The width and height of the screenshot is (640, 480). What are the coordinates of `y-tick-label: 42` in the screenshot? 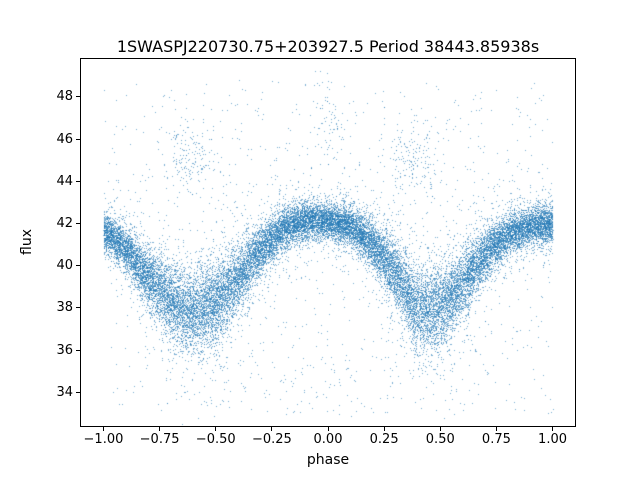 It's located at (64, 224).